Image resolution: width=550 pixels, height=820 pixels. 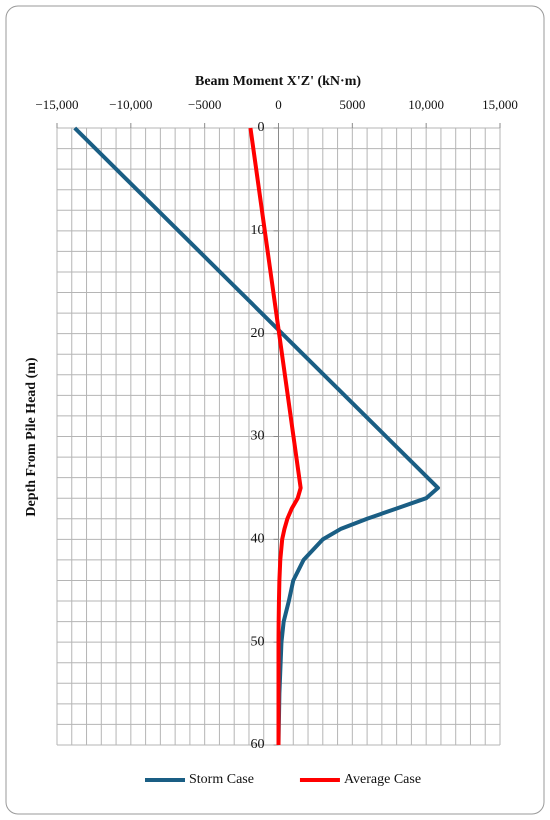 What do you see at coordinates (261, 127) in the screenshot?
I see `y-tick-label: 0` at bounding box center [261, 127].